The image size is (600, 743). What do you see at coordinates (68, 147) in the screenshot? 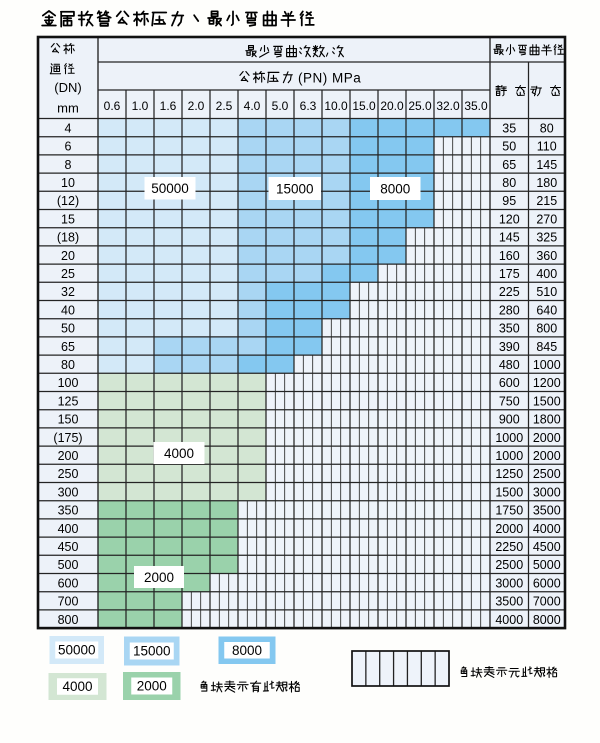
I see `svg-text: 6` at bounding box center [68, 147].